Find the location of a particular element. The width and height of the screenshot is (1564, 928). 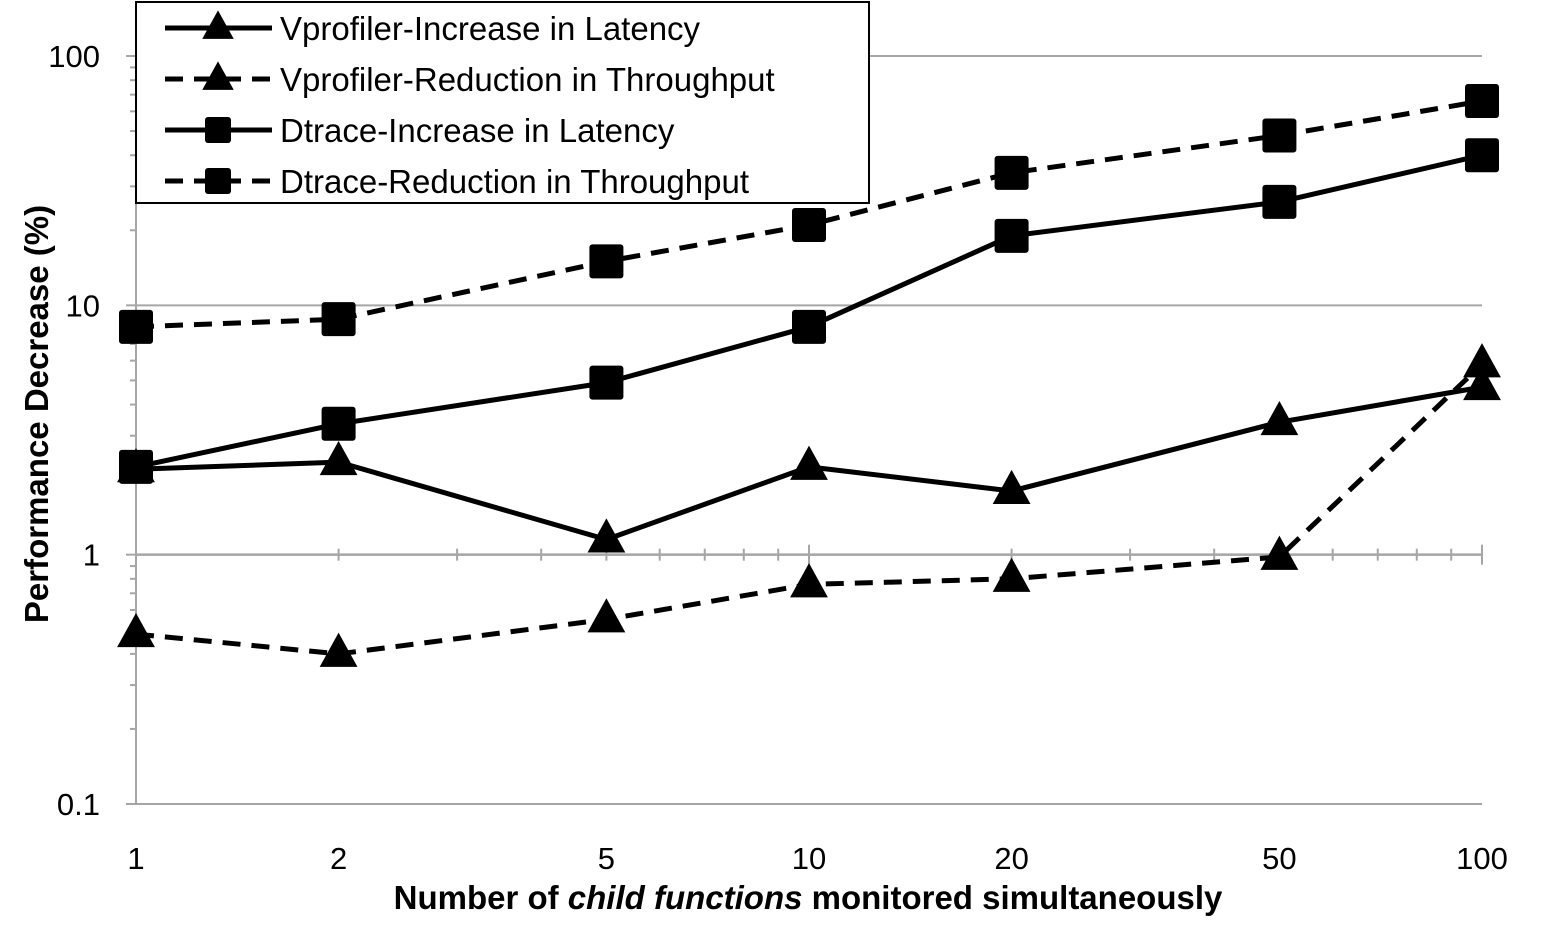

legend-box is located at coordinates (502, 102).